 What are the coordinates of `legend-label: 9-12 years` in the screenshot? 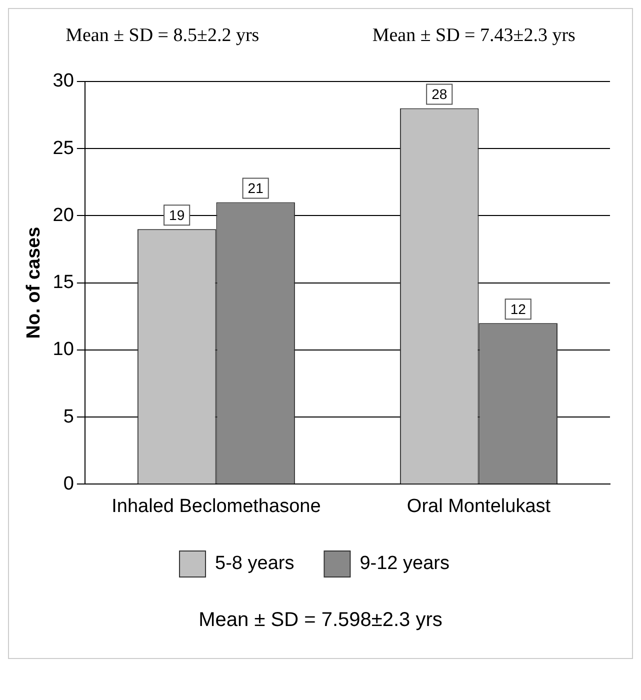 It's located at (405, 563).